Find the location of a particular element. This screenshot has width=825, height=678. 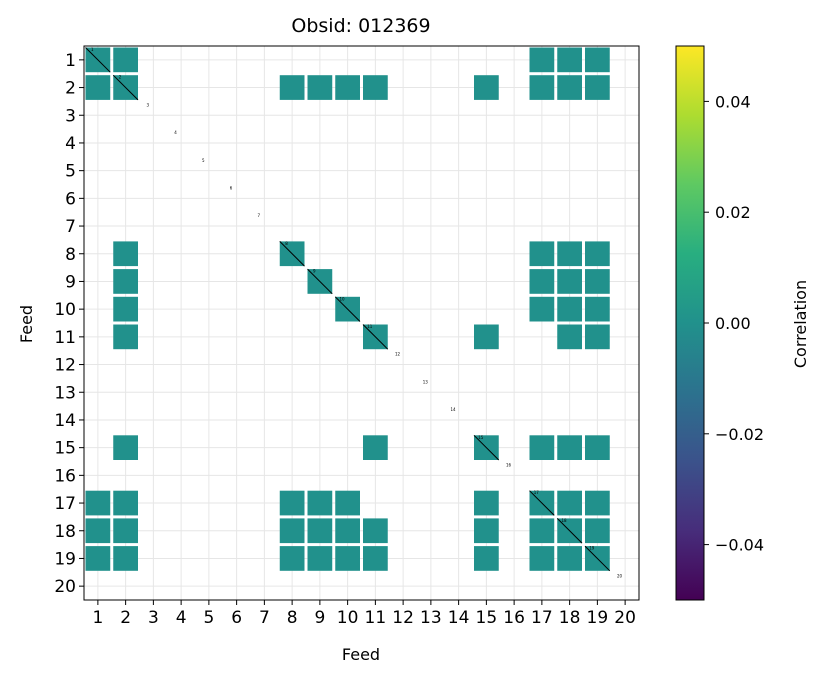

x-tick-label: 6 is located at coordinates (236, 618).